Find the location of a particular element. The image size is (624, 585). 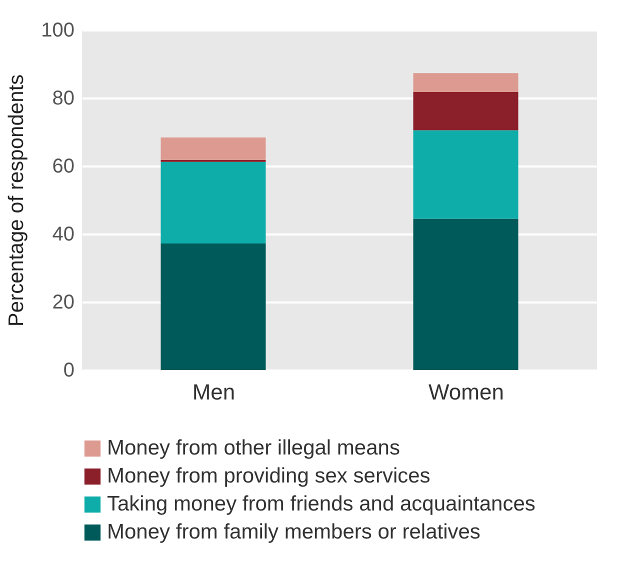

y-tick-label: 0 is located at coordinates (68, 371).